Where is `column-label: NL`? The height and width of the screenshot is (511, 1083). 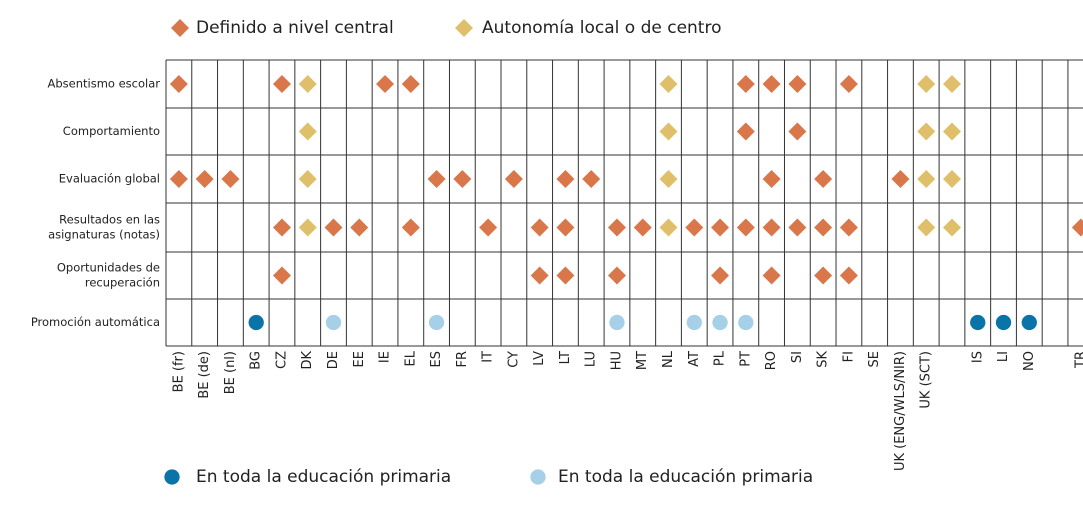 column-label: NL is located at coordinates (668, 359).